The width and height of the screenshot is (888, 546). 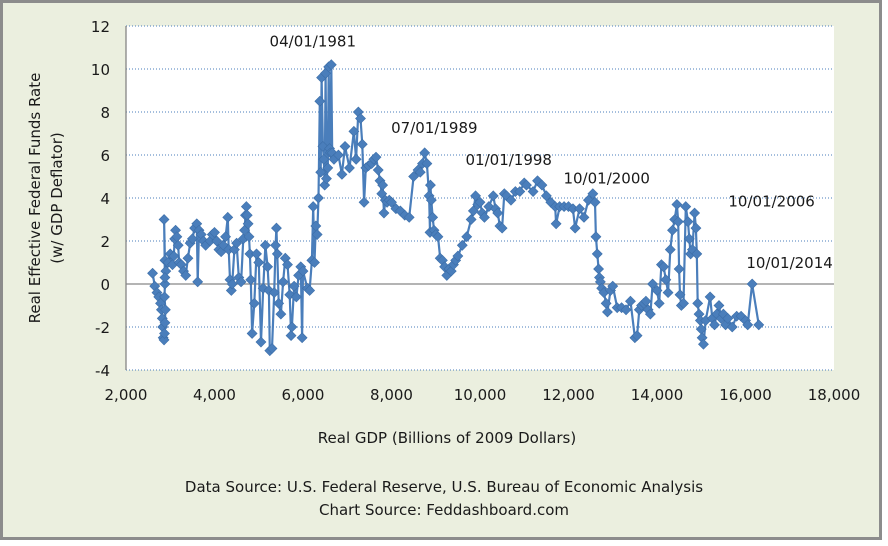 I want to click on y-tick-label: 2, so click(x=105, y=242).